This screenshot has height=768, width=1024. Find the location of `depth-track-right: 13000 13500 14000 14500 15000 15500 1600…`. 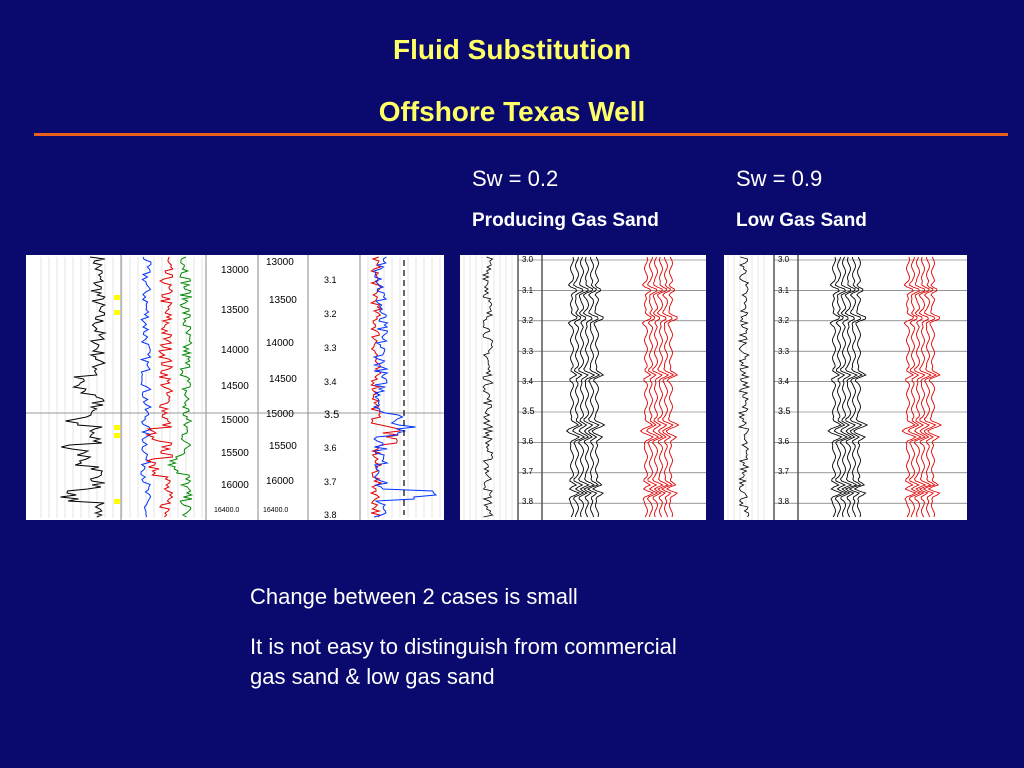

depth-track-right: 13000 13500 14000 14500 15000 15500 1600… is located at coordinates (280, 385).